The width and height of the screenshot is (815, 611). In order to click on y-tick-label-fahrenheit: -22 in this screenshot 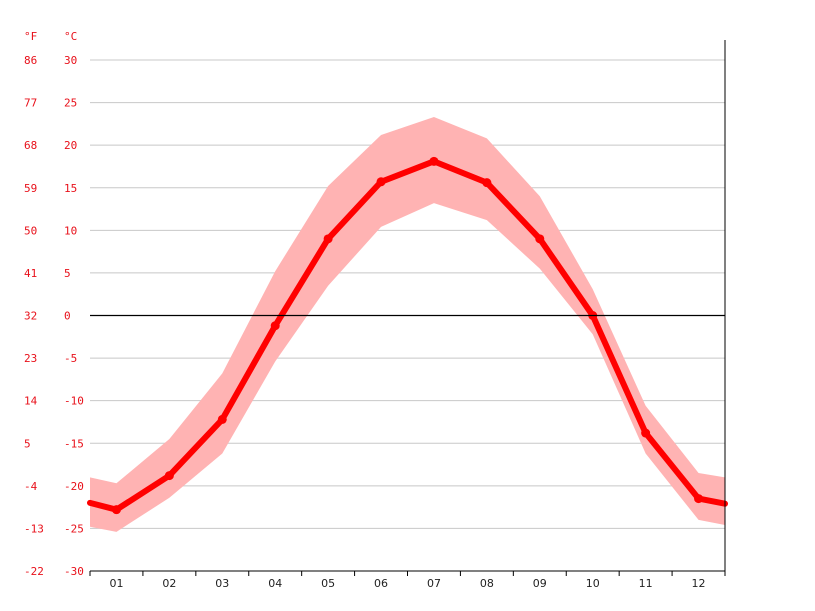, I will do `click(34, 571)`.